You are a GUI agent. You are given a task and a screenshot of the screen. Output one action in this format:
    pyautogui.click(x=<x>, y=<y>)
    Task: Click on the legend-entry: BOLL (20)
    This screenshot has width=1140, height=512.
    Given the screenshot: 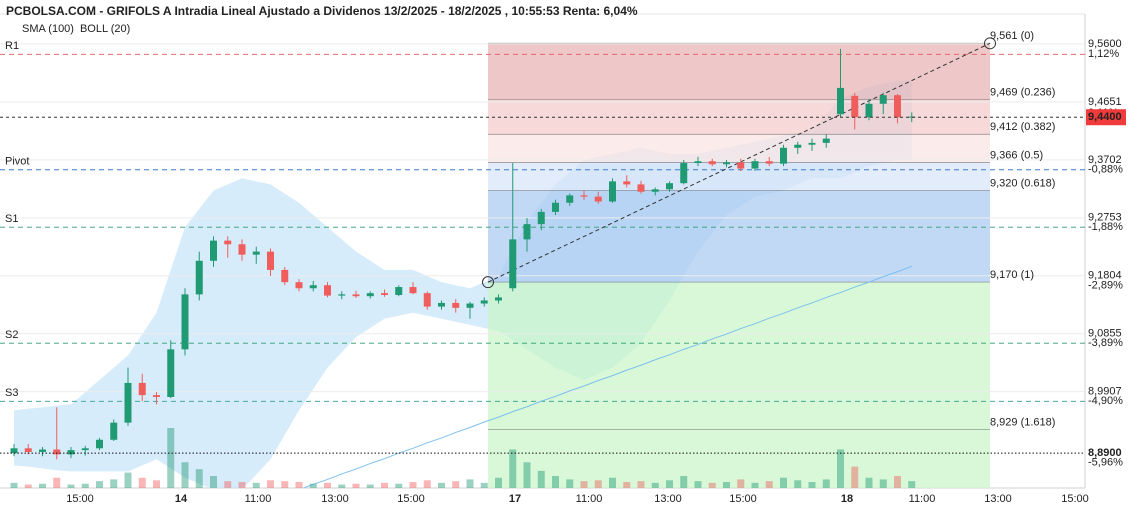 What is the action you would take?
    pyautogui.click(x=105, y=29)
    